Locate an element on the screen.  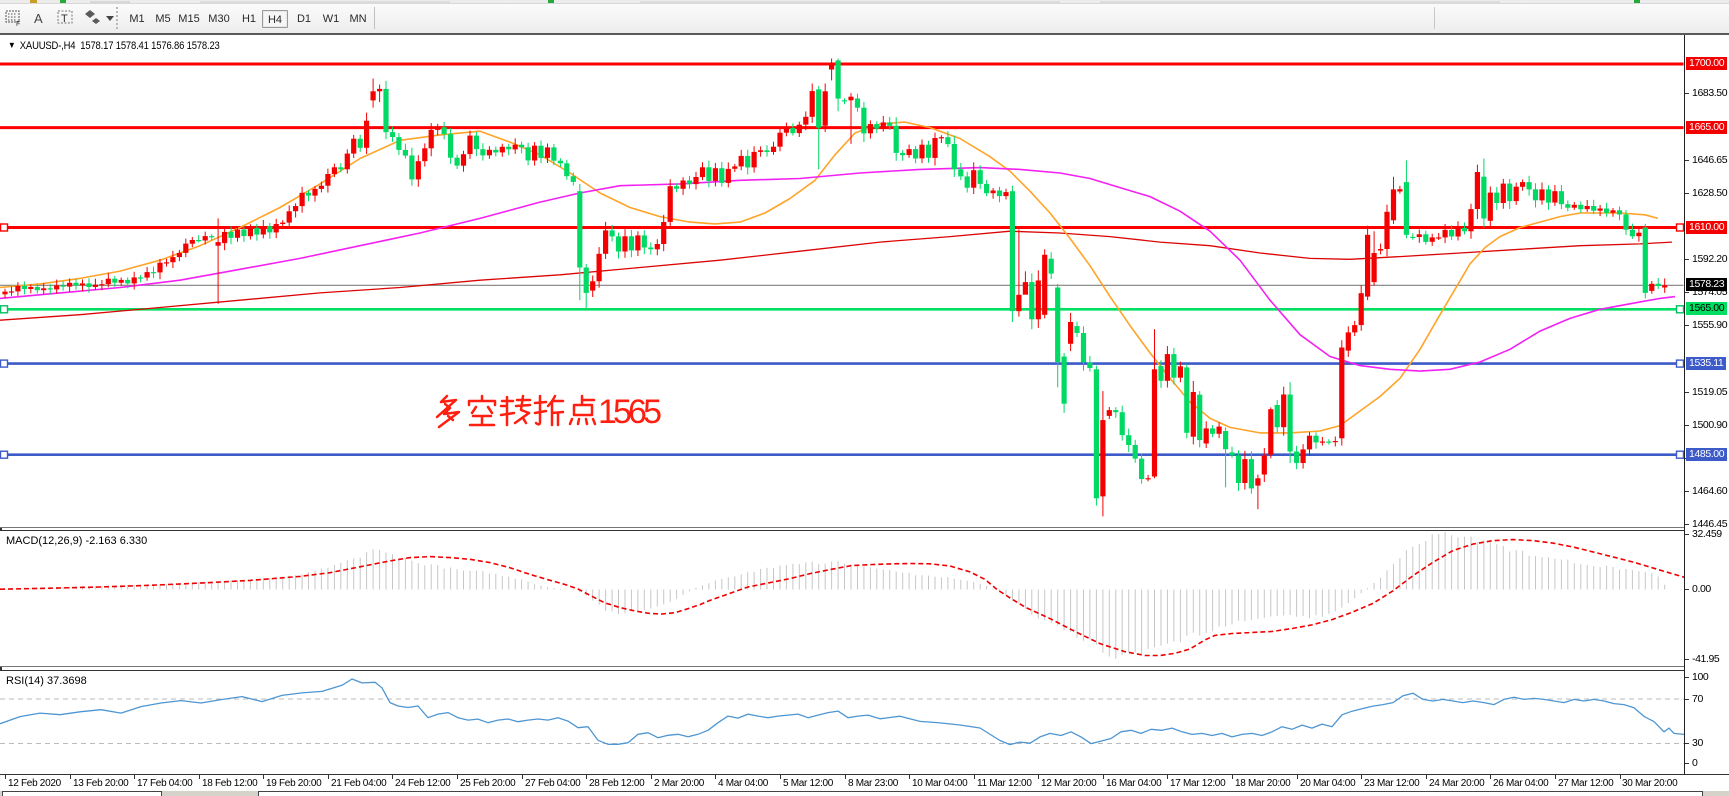
svg-text: A is located at coordinates (38, 18).